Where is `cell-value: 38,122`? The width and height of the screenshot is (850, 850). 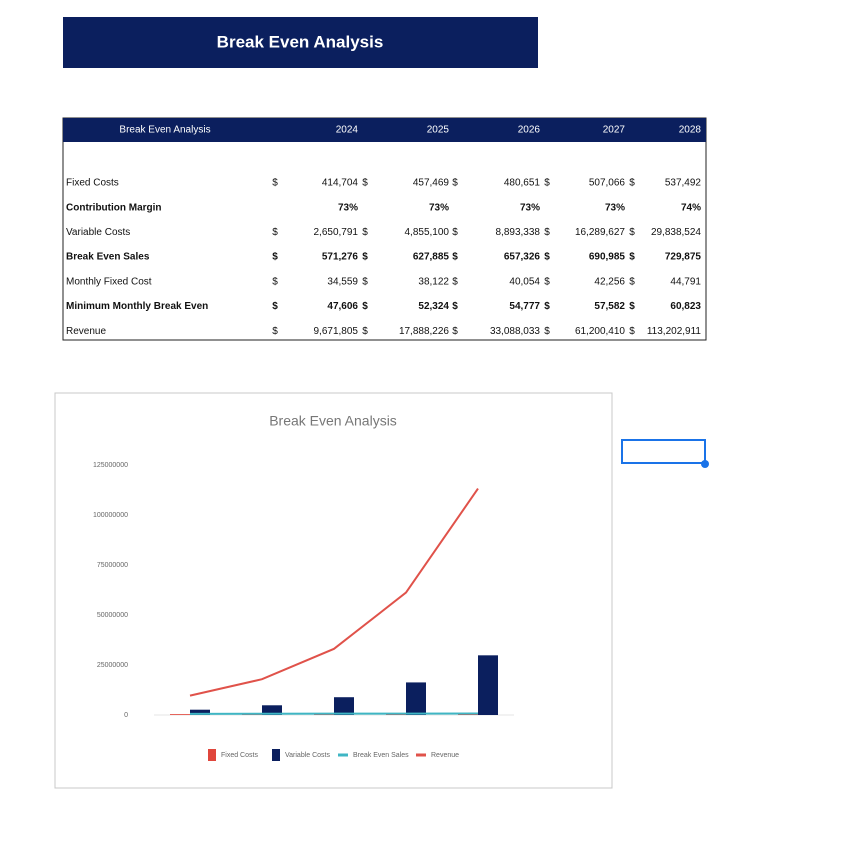 cell-value: 38,122 is located at coordinates (433, 281).